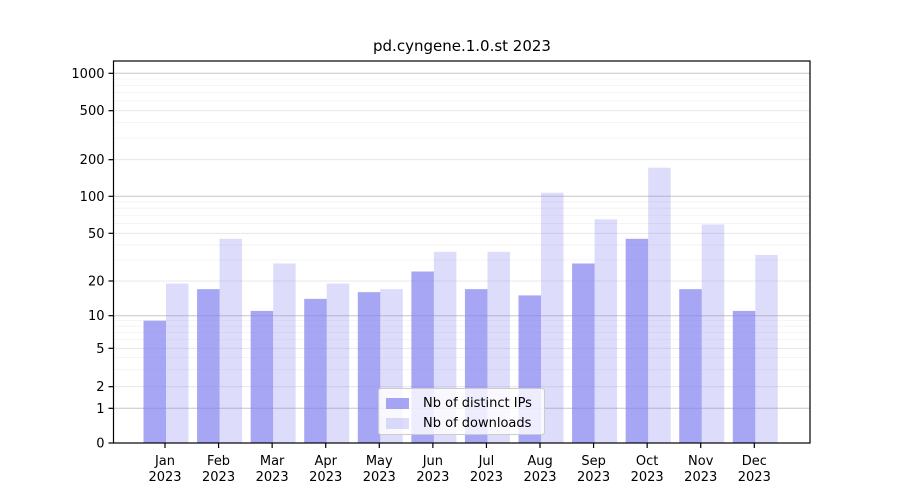  Describe the element at coordinates (100, 409) in the screenshot. I see `y-tick-label: 1` at that location.